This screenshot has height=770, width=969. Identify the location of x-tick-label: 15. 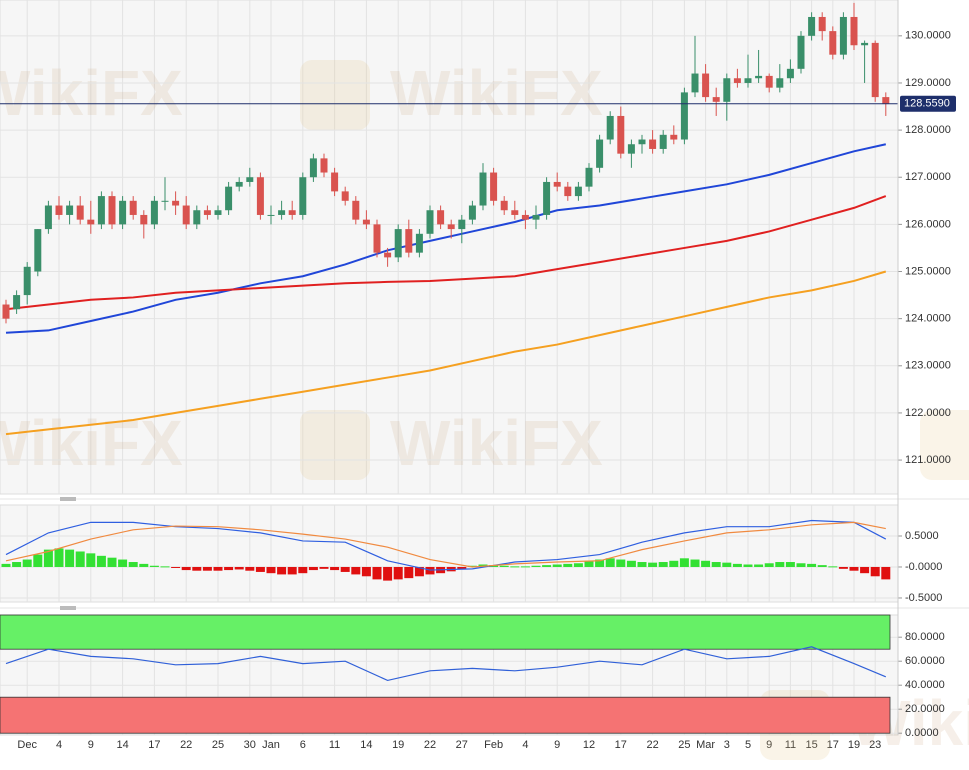
(811, 745).